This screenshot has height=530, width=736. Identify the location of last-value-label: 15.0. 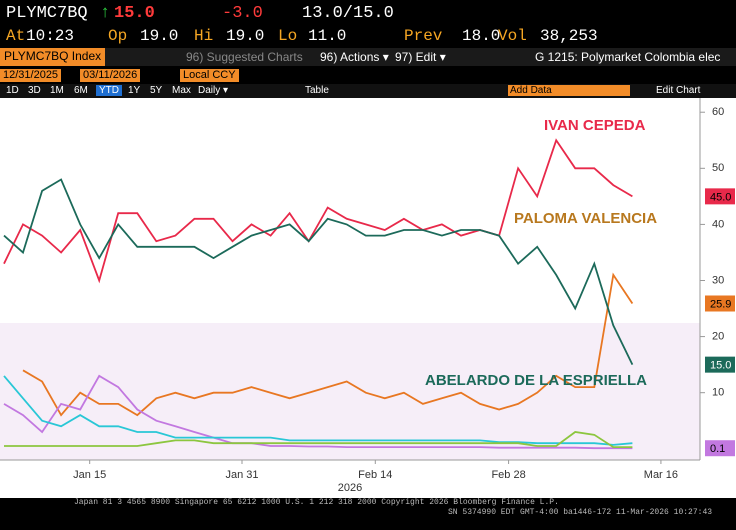
(720, 366).